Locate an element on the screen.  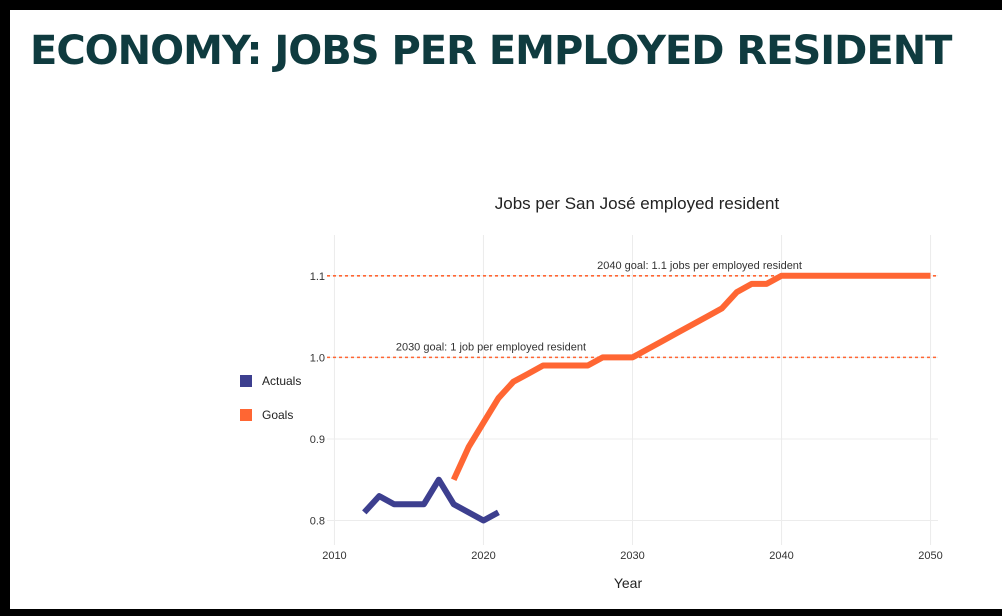
y-tick-label: 1.1 is located at coordinates (317, 277).